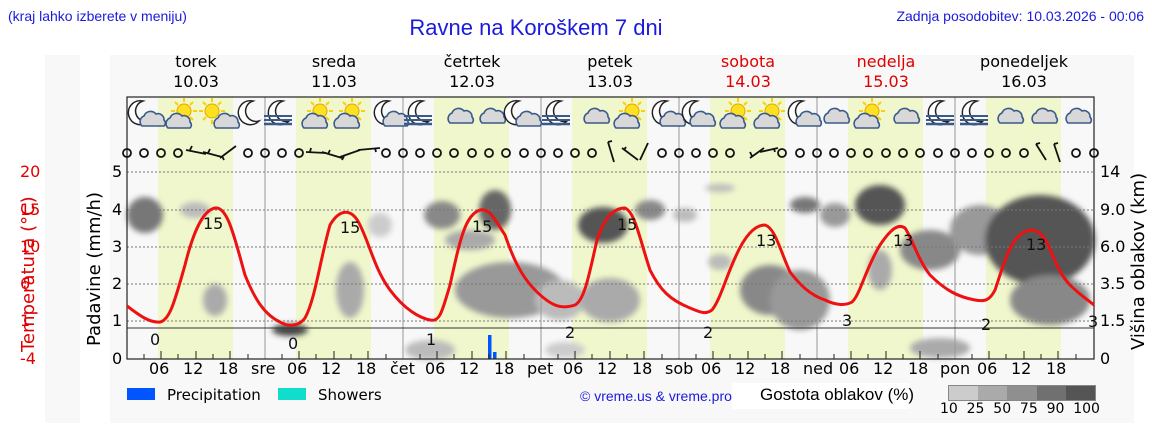  Describe the element at coordinates (25, 320) in the screenshot. I see `temp-tick: 1` at that location.